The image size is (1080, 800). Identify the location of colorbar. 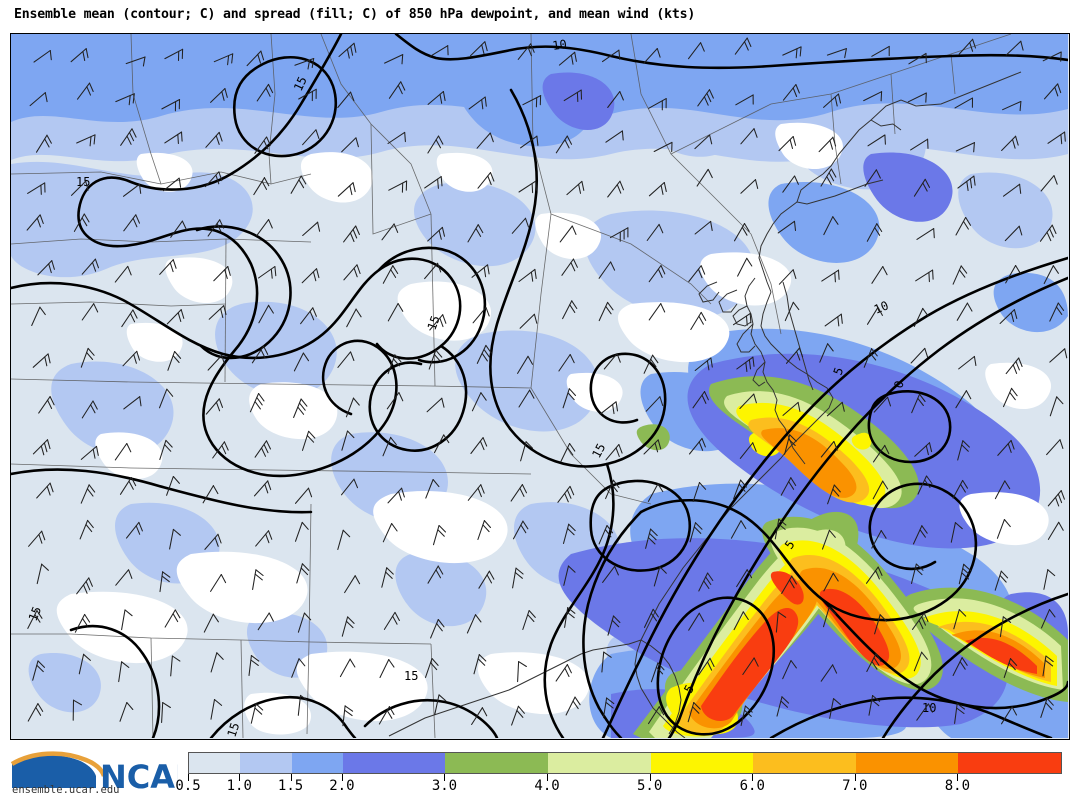
(625, 763).